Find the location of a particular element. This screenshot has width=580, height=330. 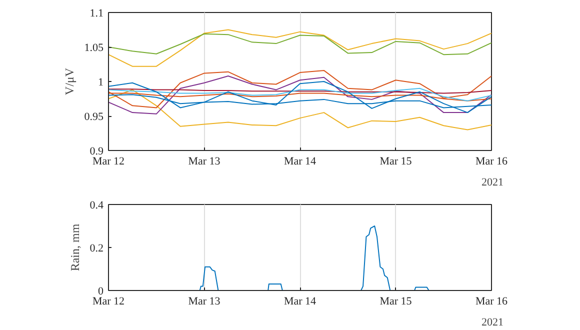

y-tick-label: 0.9 is located at coordinates (97, 152).